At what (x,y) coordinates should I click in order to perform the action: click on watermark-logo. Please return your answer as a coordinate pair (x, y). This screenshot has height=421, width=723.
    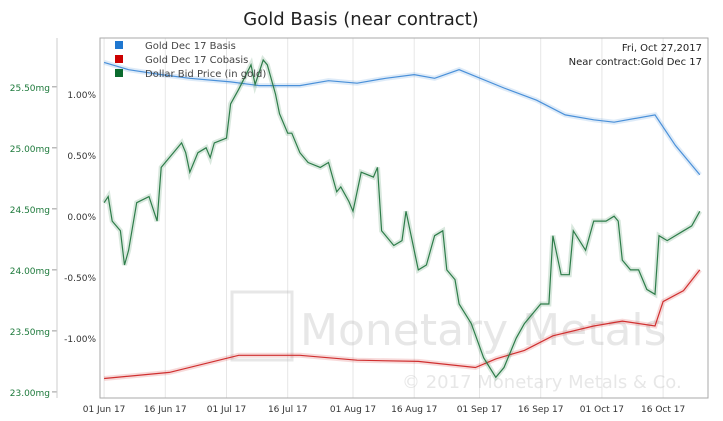
    Looking at the image, I should click on (262, 326).